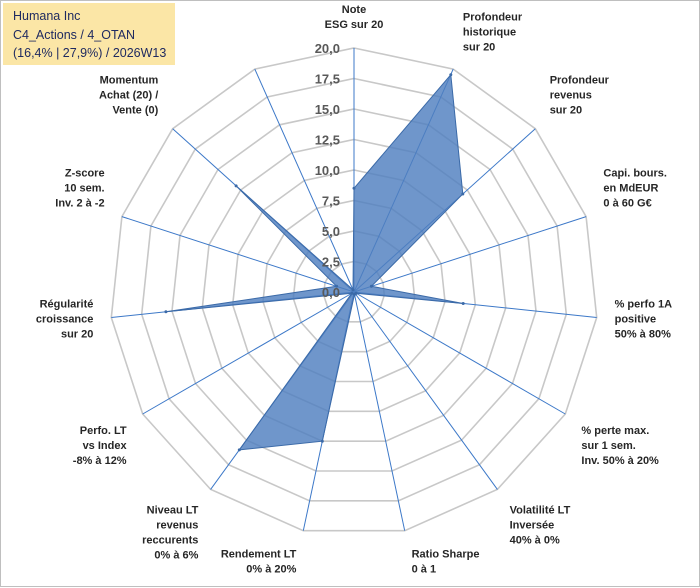 The height and width of the screenshot is (588, 700). I want to click on category-label-line: reccurents, so click(170, 541).